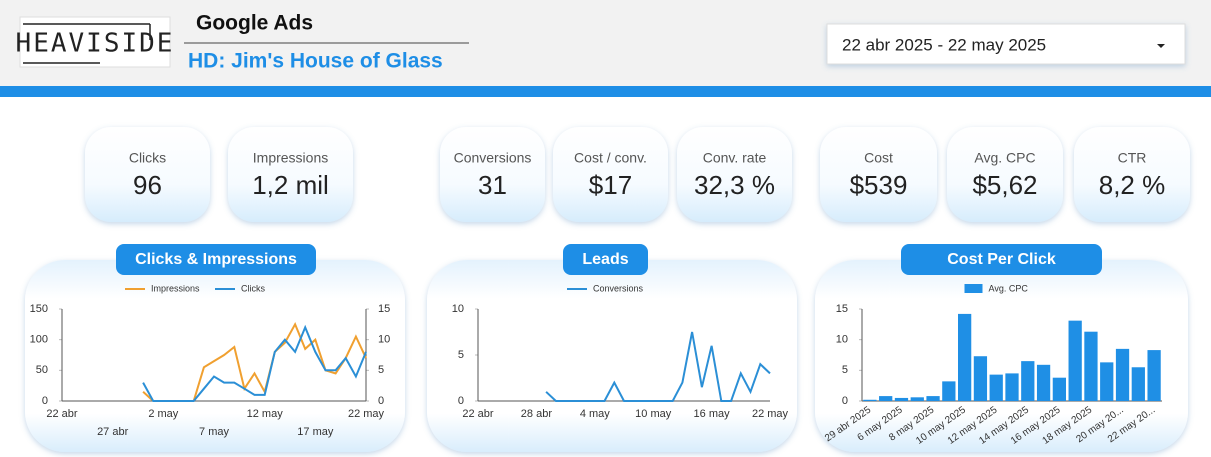 The width and height of the screenshot is (1211, 457). I want to click on kpi-value: 31, so click(492, 185).